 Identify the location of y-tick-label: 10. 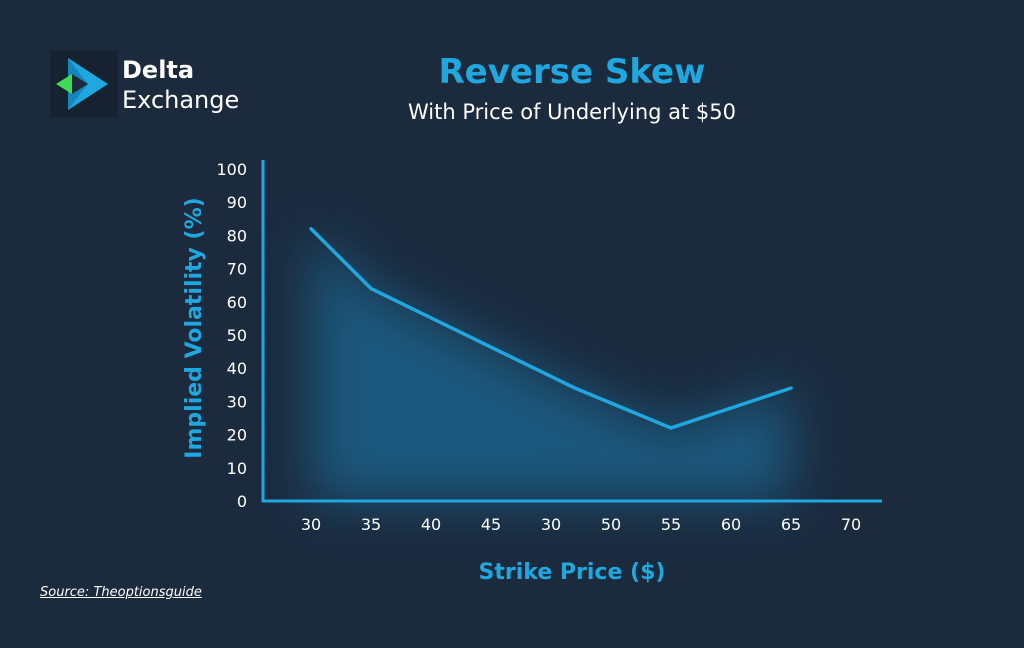
(237, 468).